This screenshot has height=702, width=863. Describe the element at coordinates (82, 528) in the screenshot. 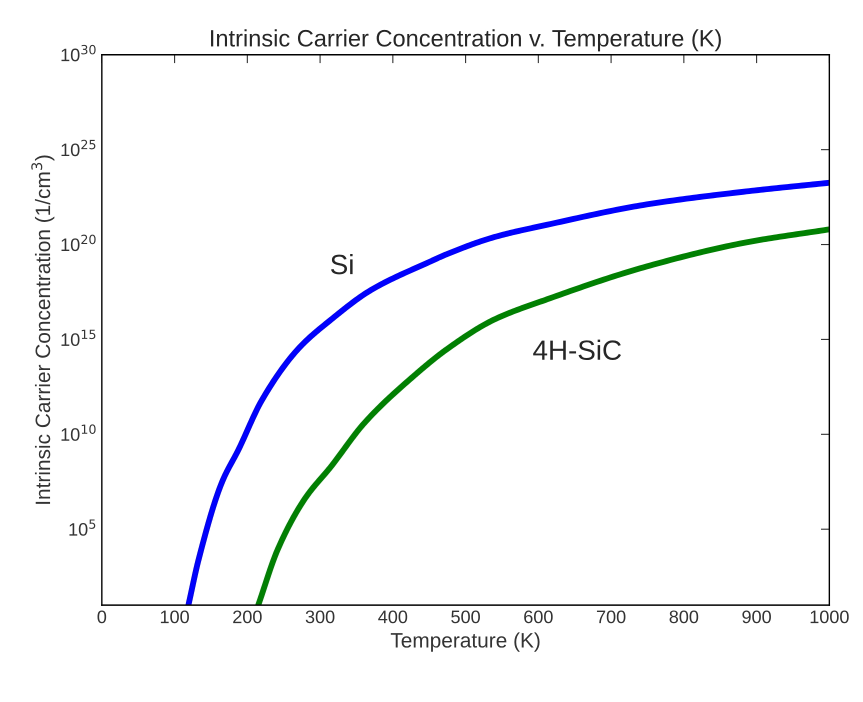

I see `y-tick-label: 10$^{5}$` at that location.